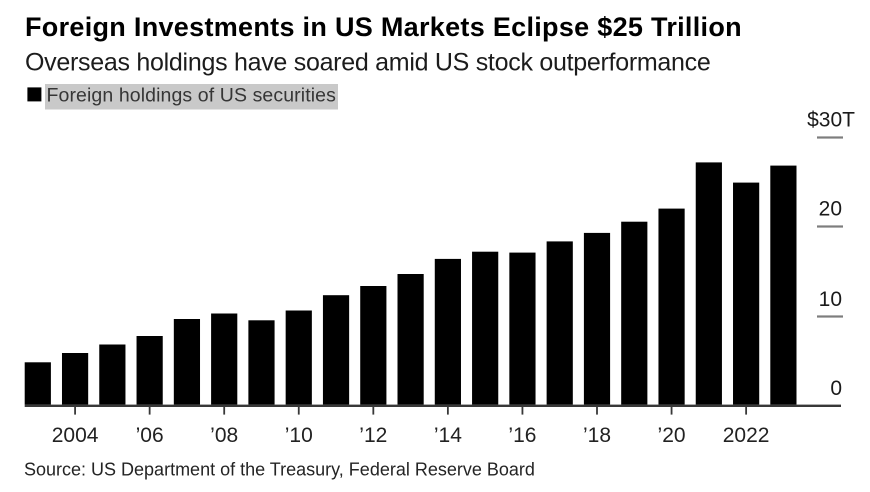 This screenshot has height=492, width=870. What do you see at coordinates (836, 388) in the screenshot?
I see `svg-text: 0` at bounding box center [836, 388].